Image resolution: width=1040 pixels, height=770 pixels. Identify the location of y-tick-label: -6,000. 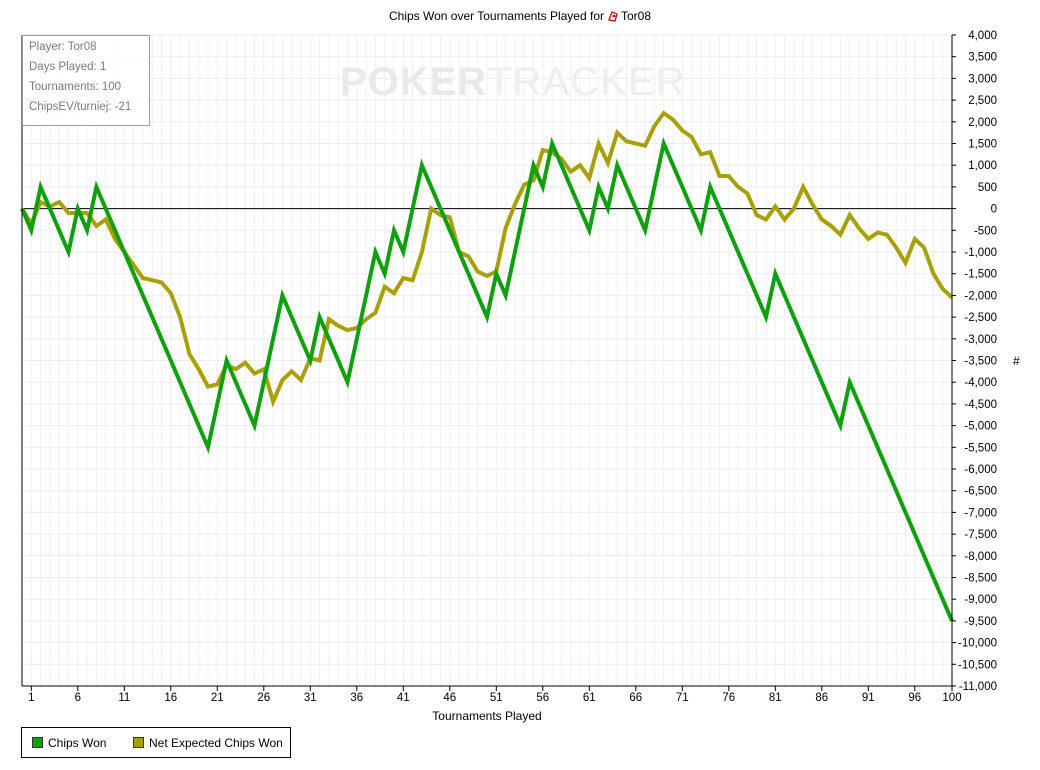
(980, 470).